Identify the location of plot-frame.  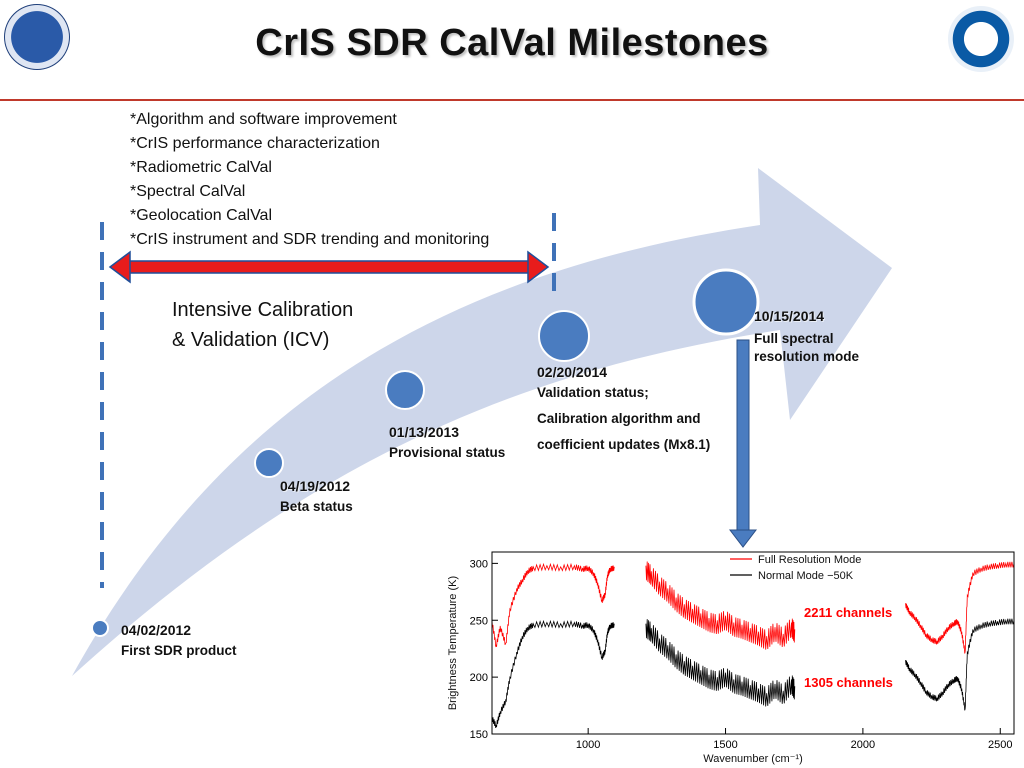
(753, 643).